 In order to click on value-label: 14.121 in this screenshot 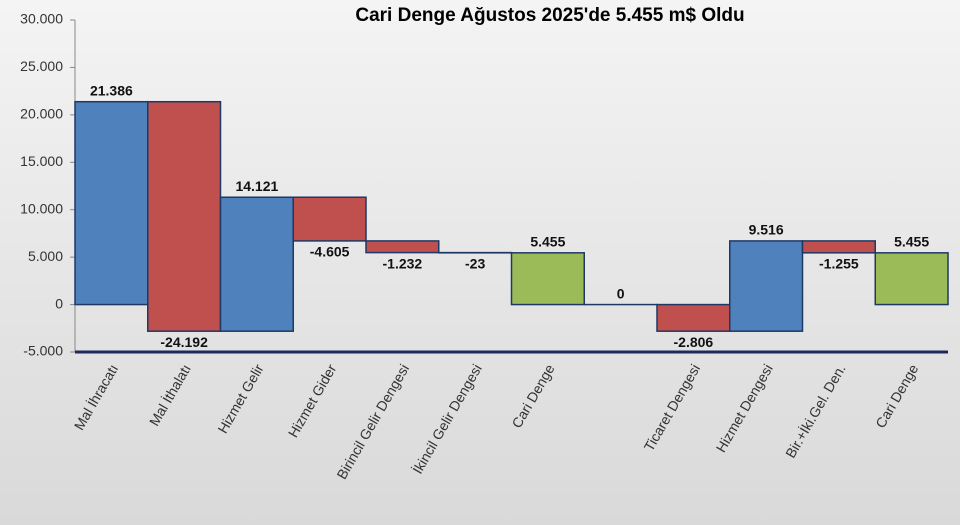, I will do `click(256, 186)`.